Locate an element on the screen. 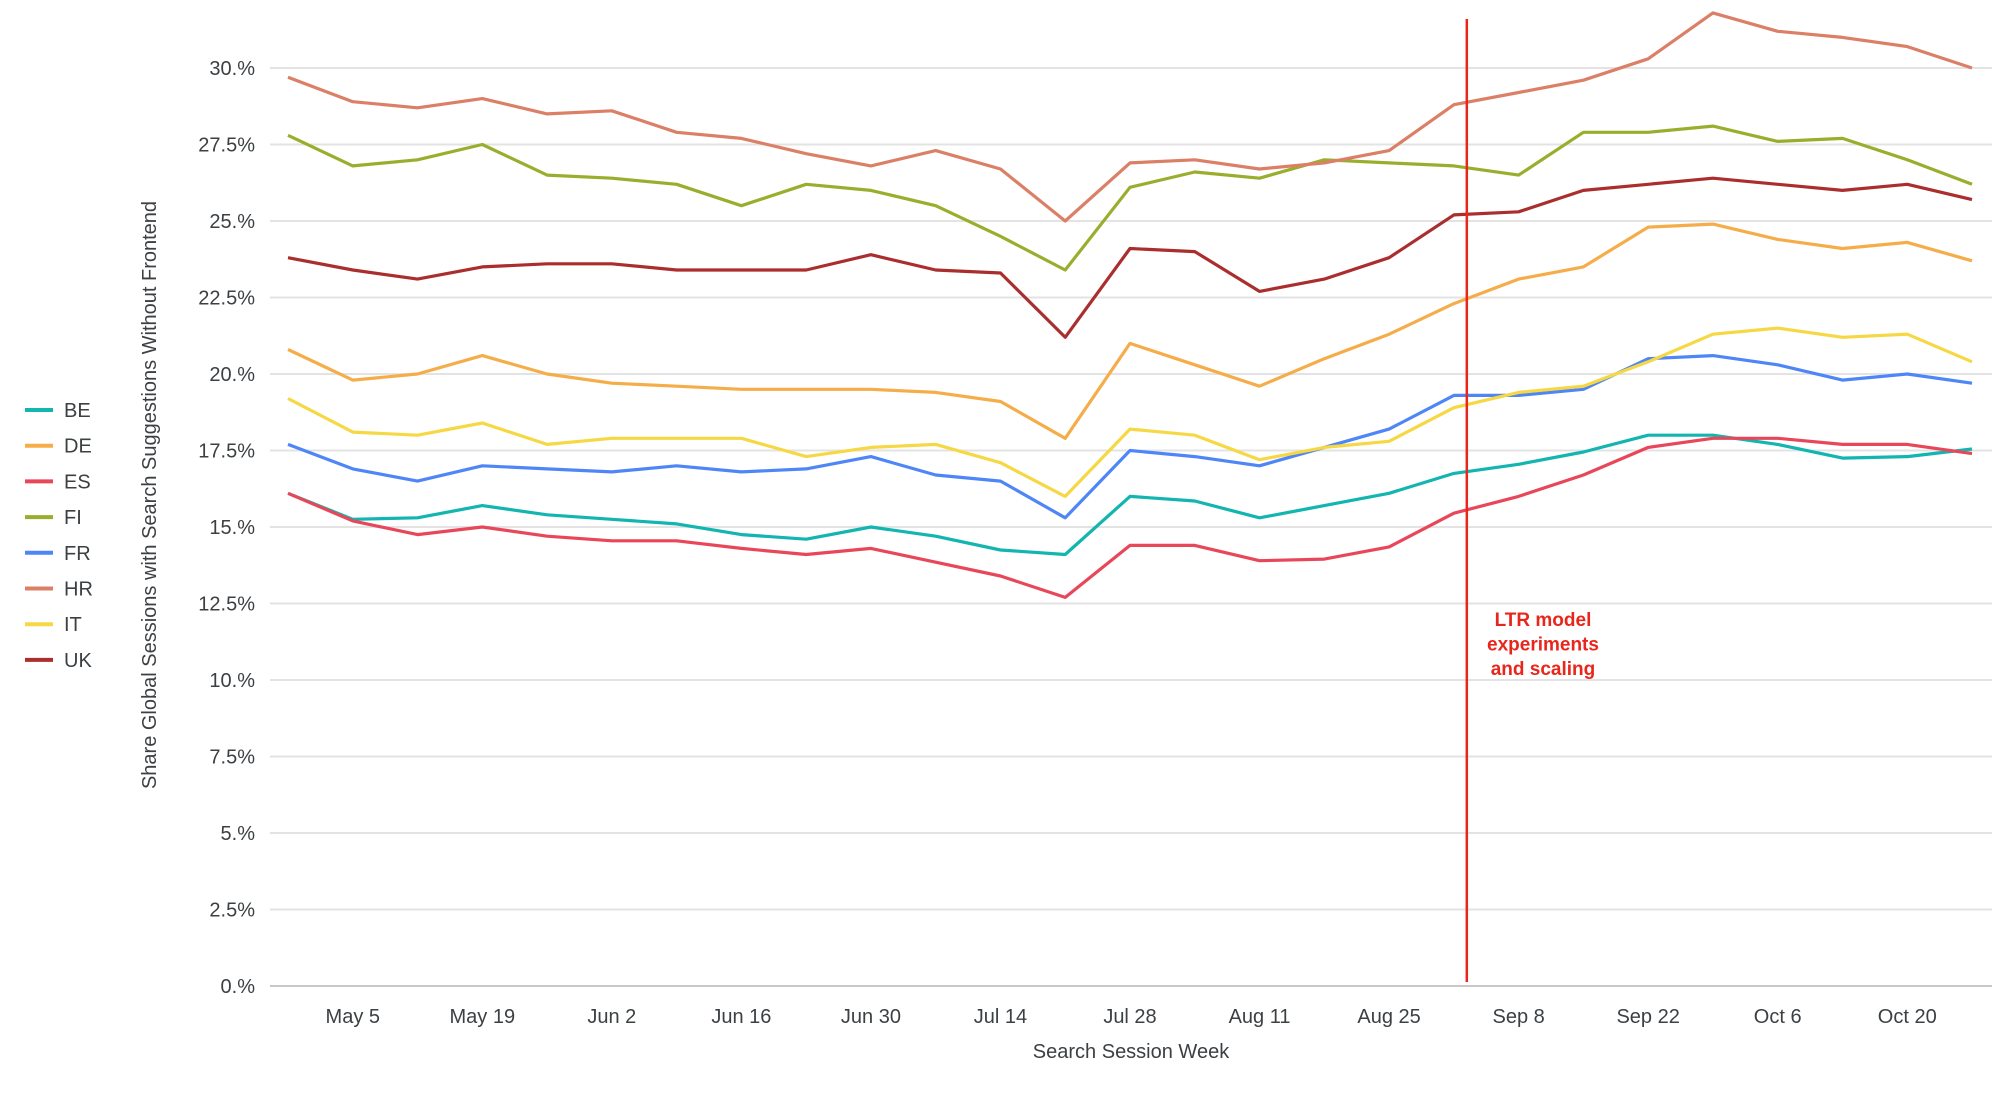 This screenshot has width=1999, height=1109. x-tick-label: Jun 16 is located at coordinates (741, 1017).